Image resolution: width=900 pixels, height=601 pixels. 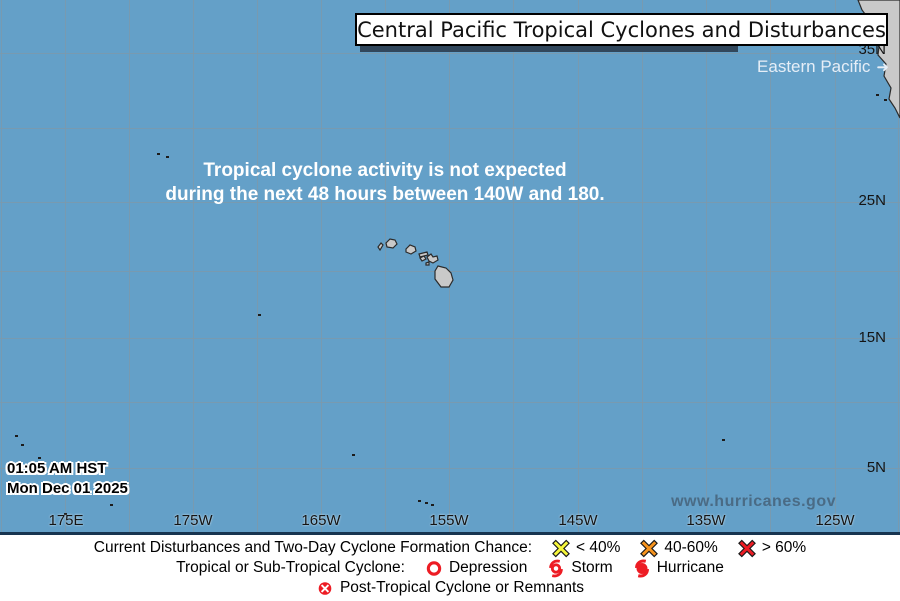 What do you see at coordinates (325, 588) in the screenshot?
I see `circle-x-icon` at bounding box center [325, 588].